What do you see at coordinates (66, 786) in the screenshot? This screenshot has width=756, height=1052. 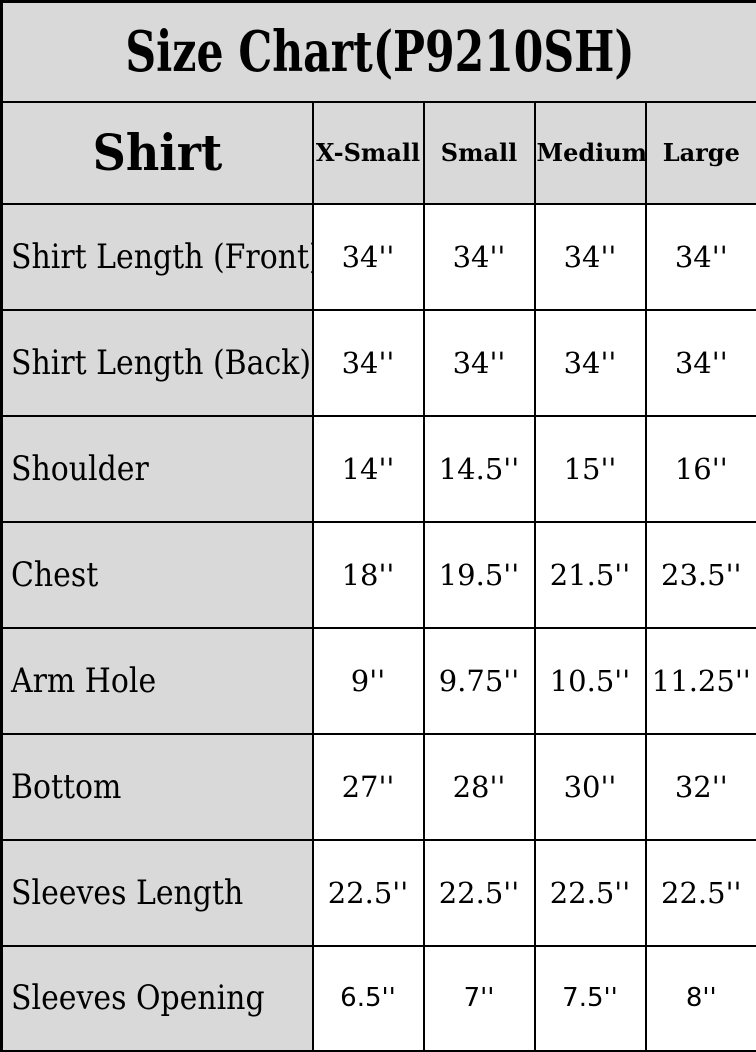 I see `row-label: Bottom` at bounding box center [66, 786].